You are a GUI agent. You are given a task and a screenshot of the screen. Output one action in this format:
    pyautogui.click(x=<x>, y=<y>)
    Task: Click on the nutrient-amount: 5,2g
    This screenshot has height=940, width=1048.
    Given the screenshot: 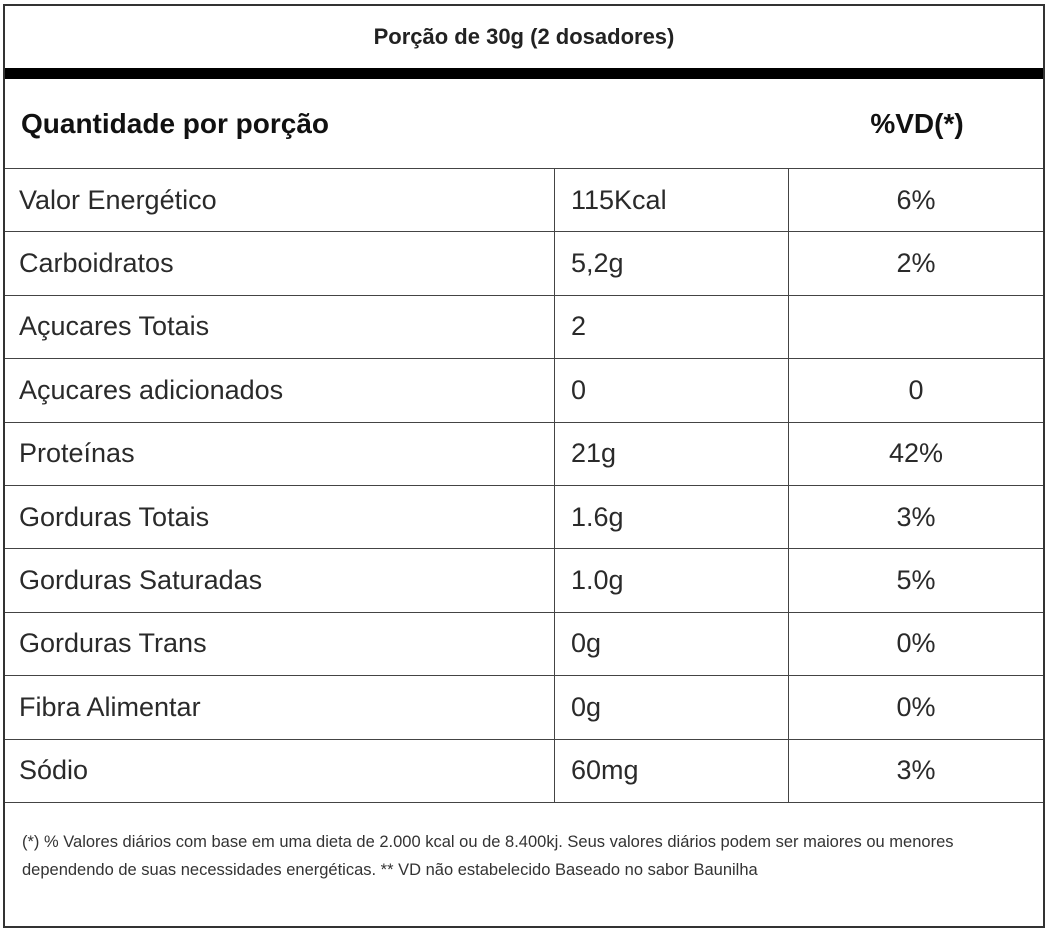 What is the action you would take?
    pyautogui.click(x=672, y=263)
    